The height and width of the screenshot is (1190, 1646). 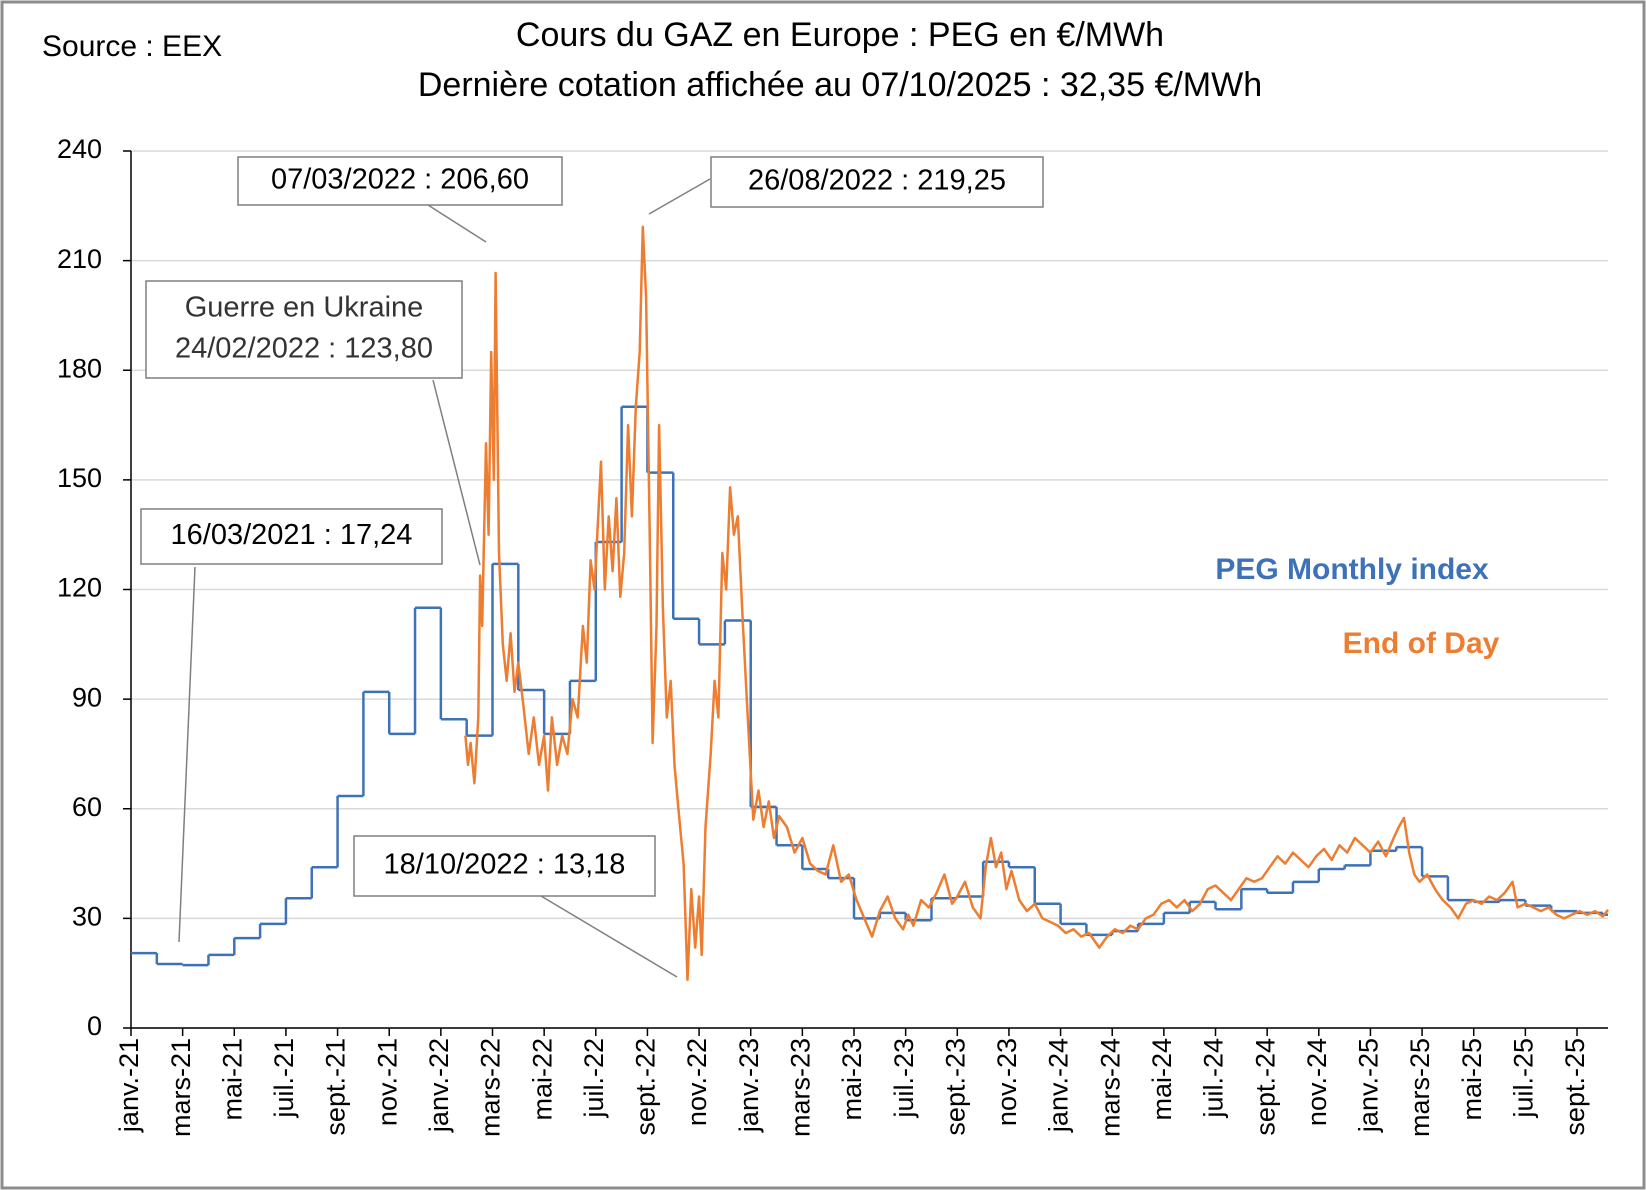 What do you see at coordinates (79, 149) in the screenshot?
I see `y-tick-label: 240` at bounding box center [79, 149].